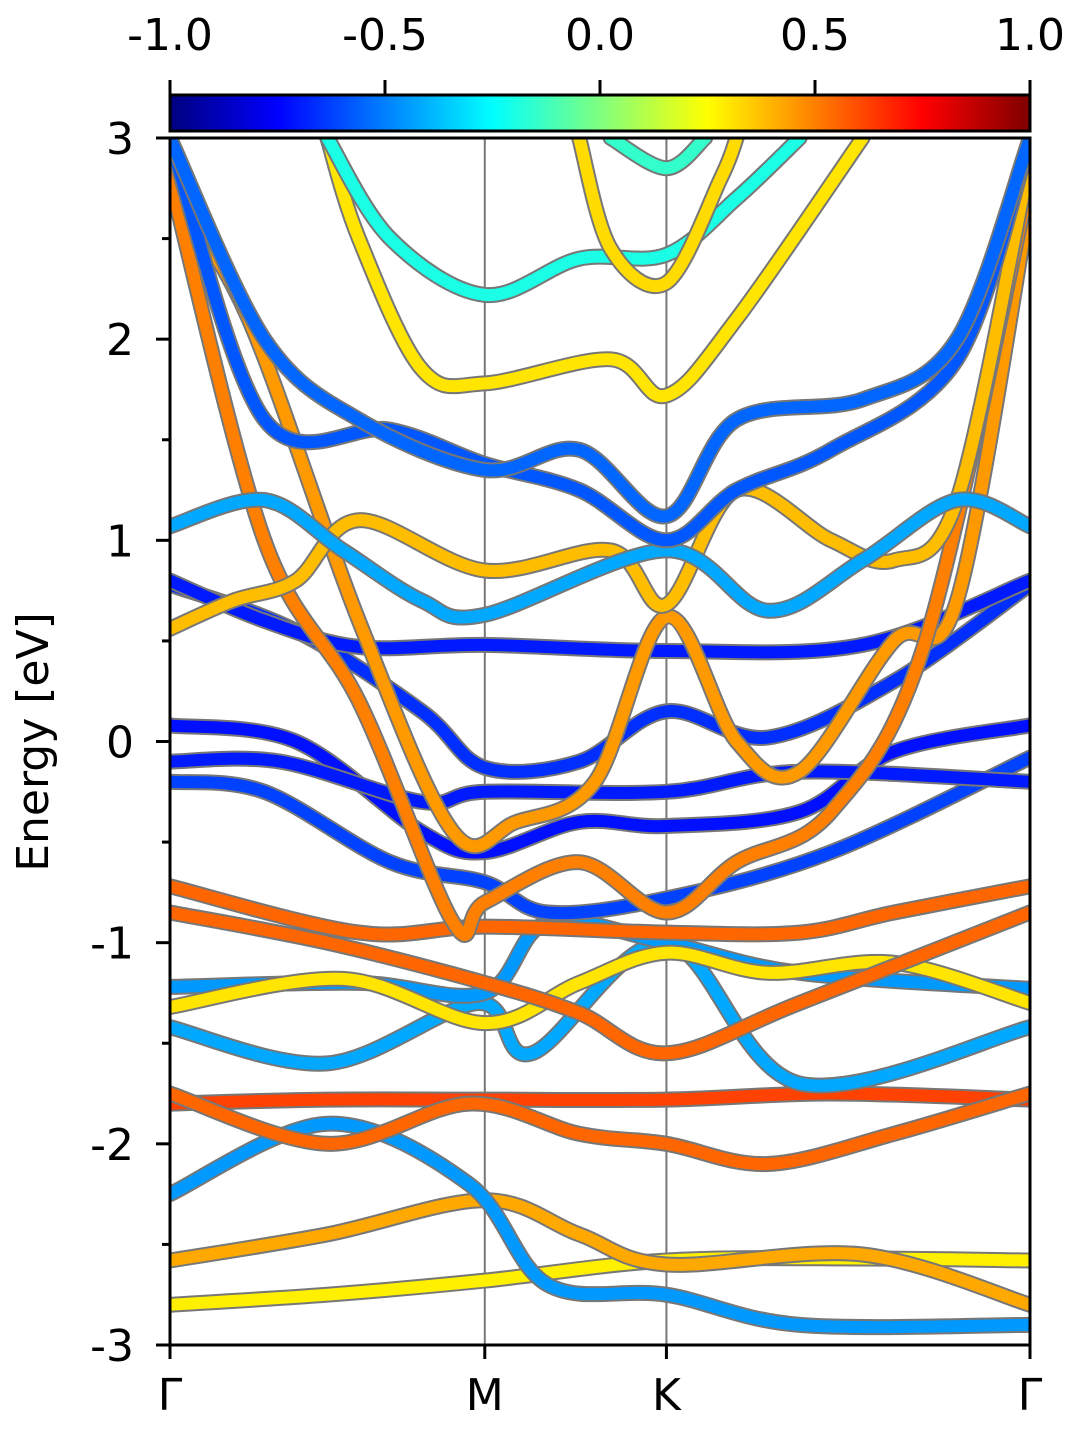  I want to click on colorbar-tick-label: 0.5, so click(815, 35).